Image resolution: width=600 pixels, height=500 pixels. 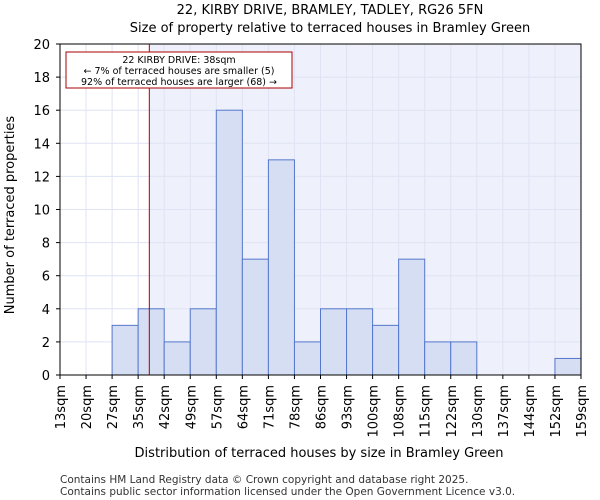 I want to click on bar-57sqm, so click(x=229, y=242).